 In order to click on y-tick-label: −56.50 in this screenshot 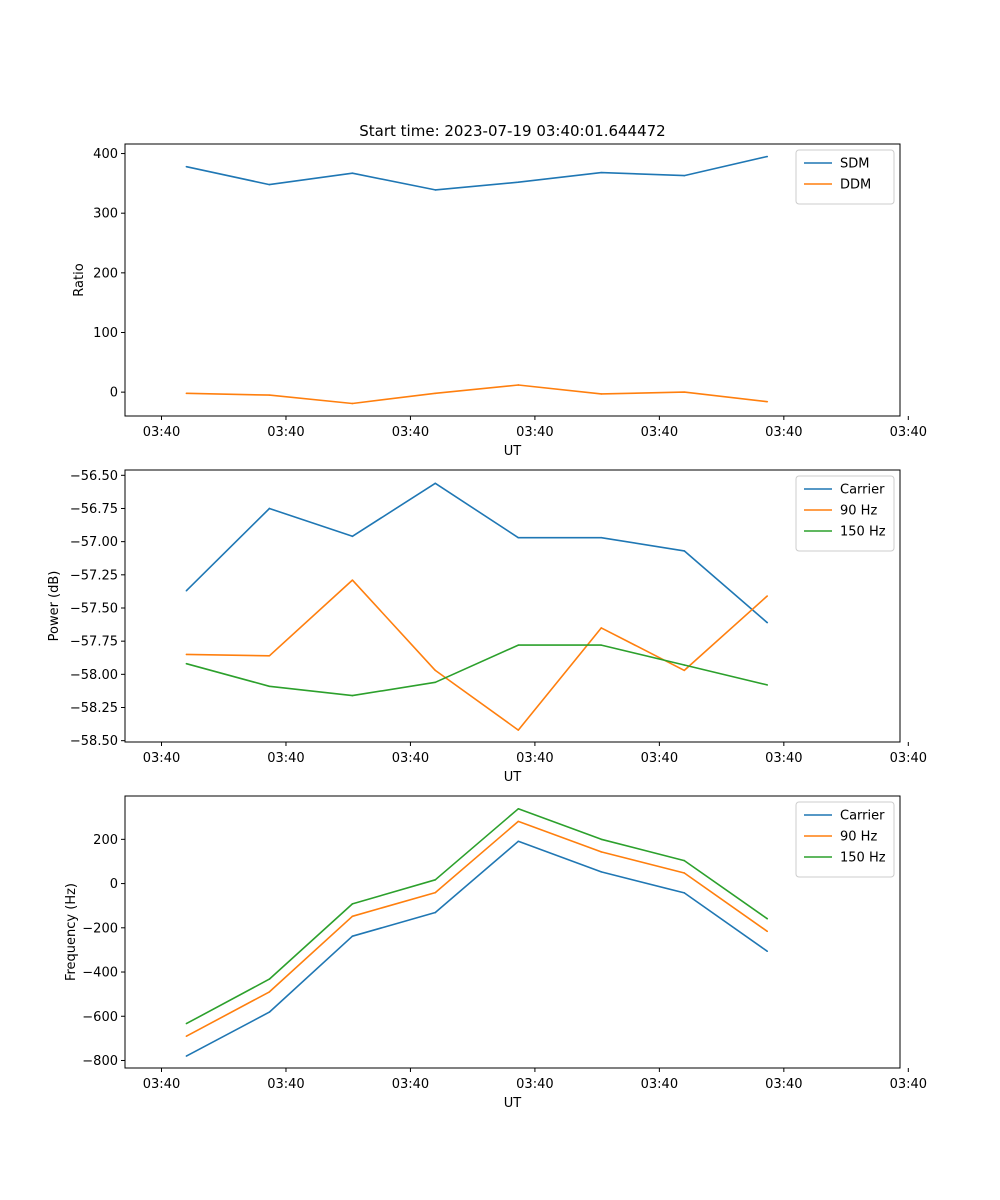, I will do `click(94, 476)`.